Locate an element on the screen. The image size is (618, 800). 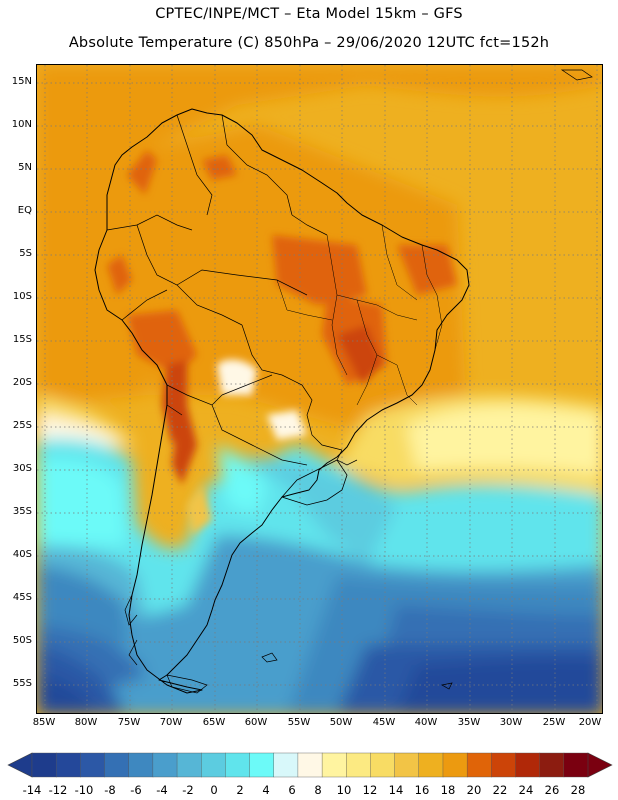
lon-label: 55W is located at coordinates (299, 722).